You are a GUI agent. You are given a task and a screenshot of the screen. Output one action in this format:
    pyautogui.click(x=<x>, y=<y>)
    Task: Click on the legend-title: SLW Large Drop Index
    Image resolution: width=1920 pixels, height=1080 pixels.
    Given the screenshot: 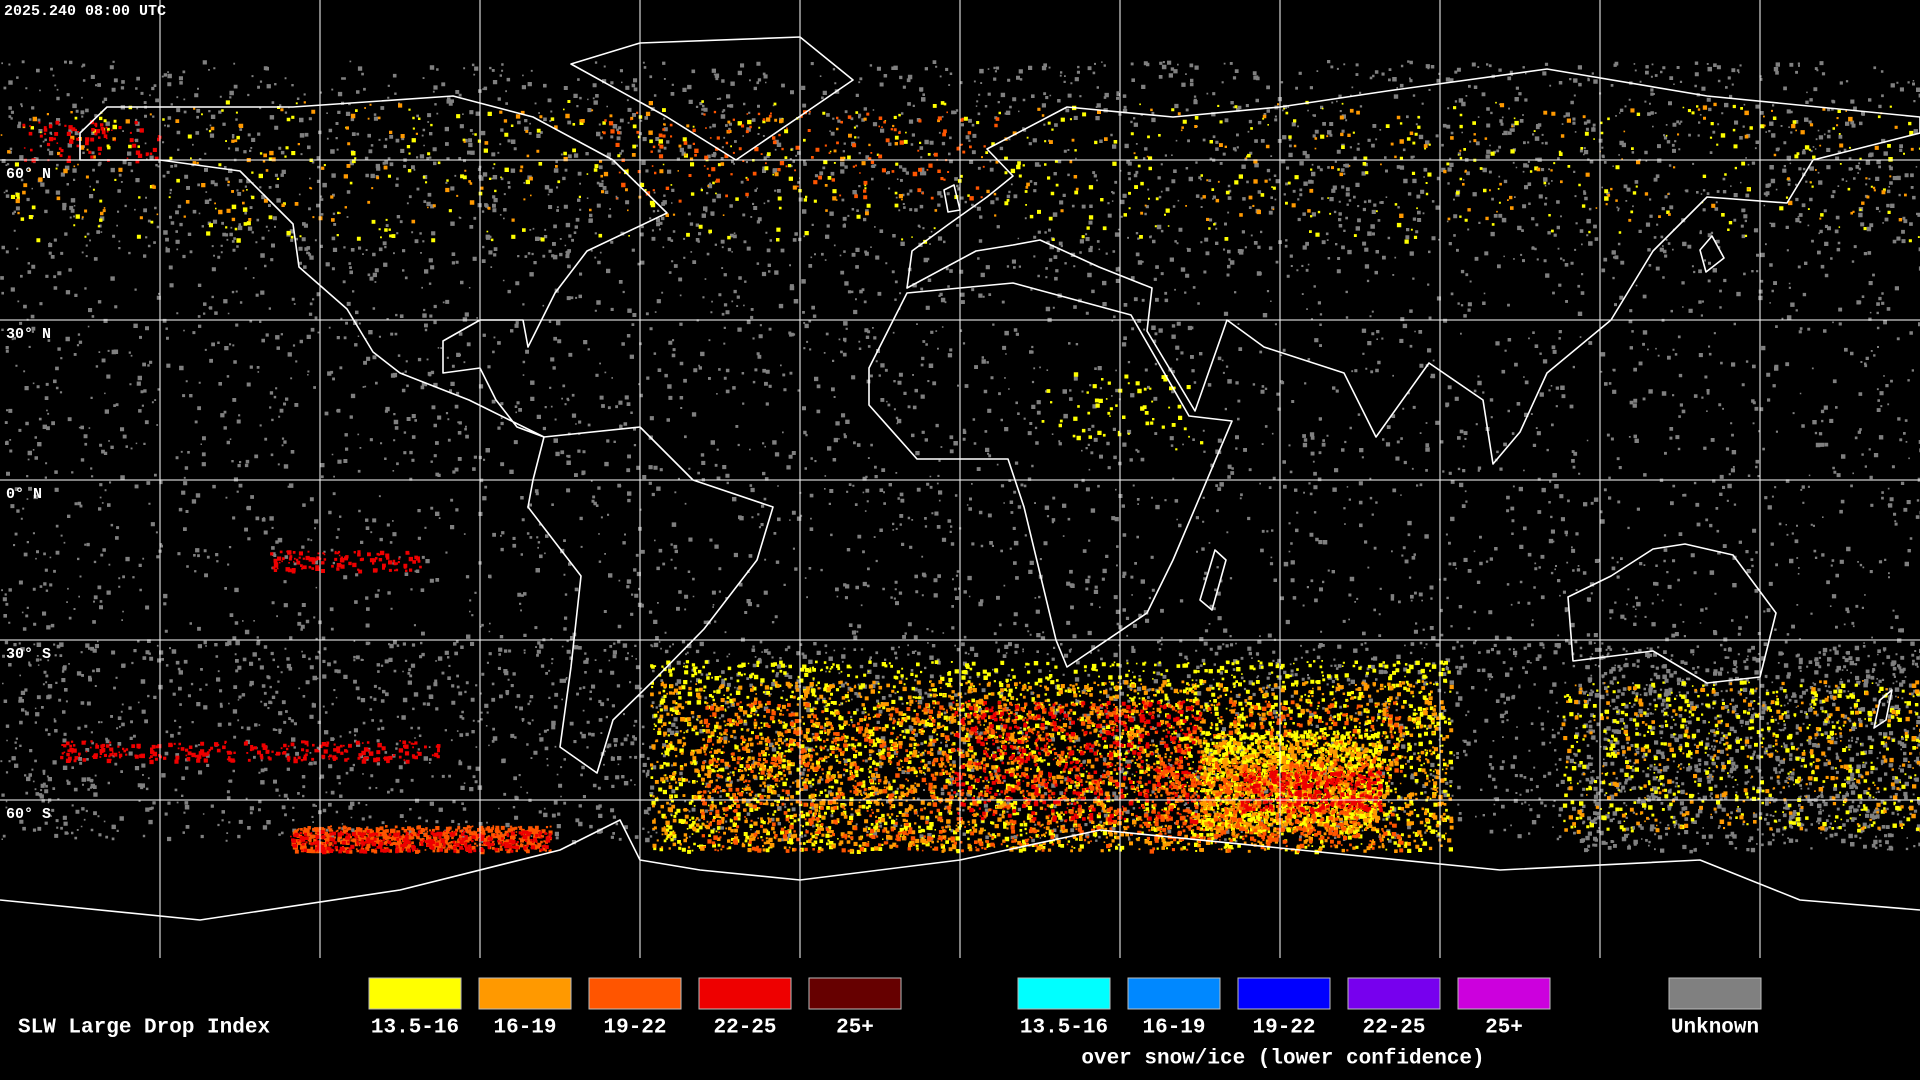 What is the action you would take?
    pyautogui.click(x=144, y=1028)
    